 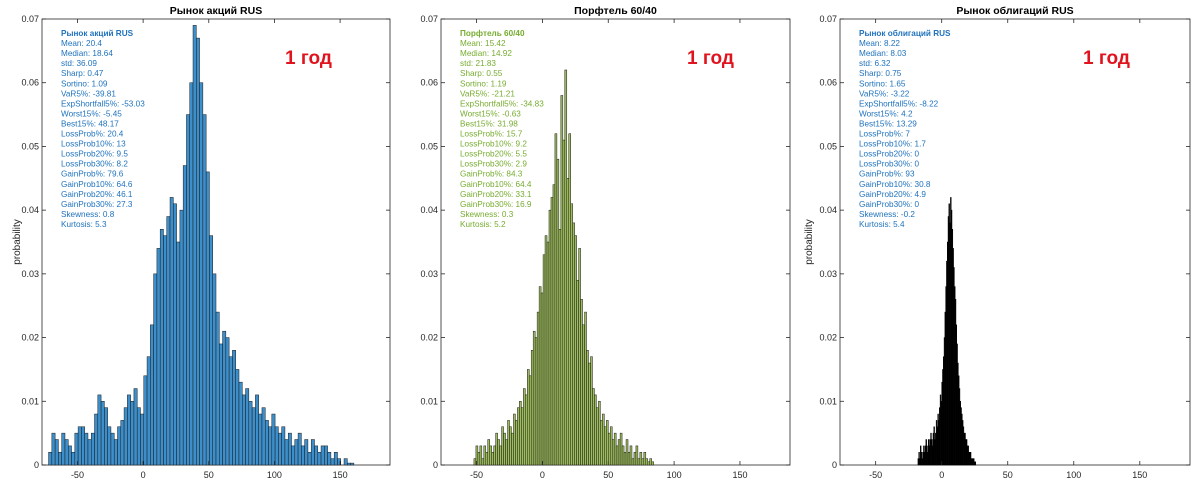 What do you see at coordinates (493, 154) in the screenshot?
I see `stats-line: LossProb20%: 5.5` at bounding box center [493, 154].